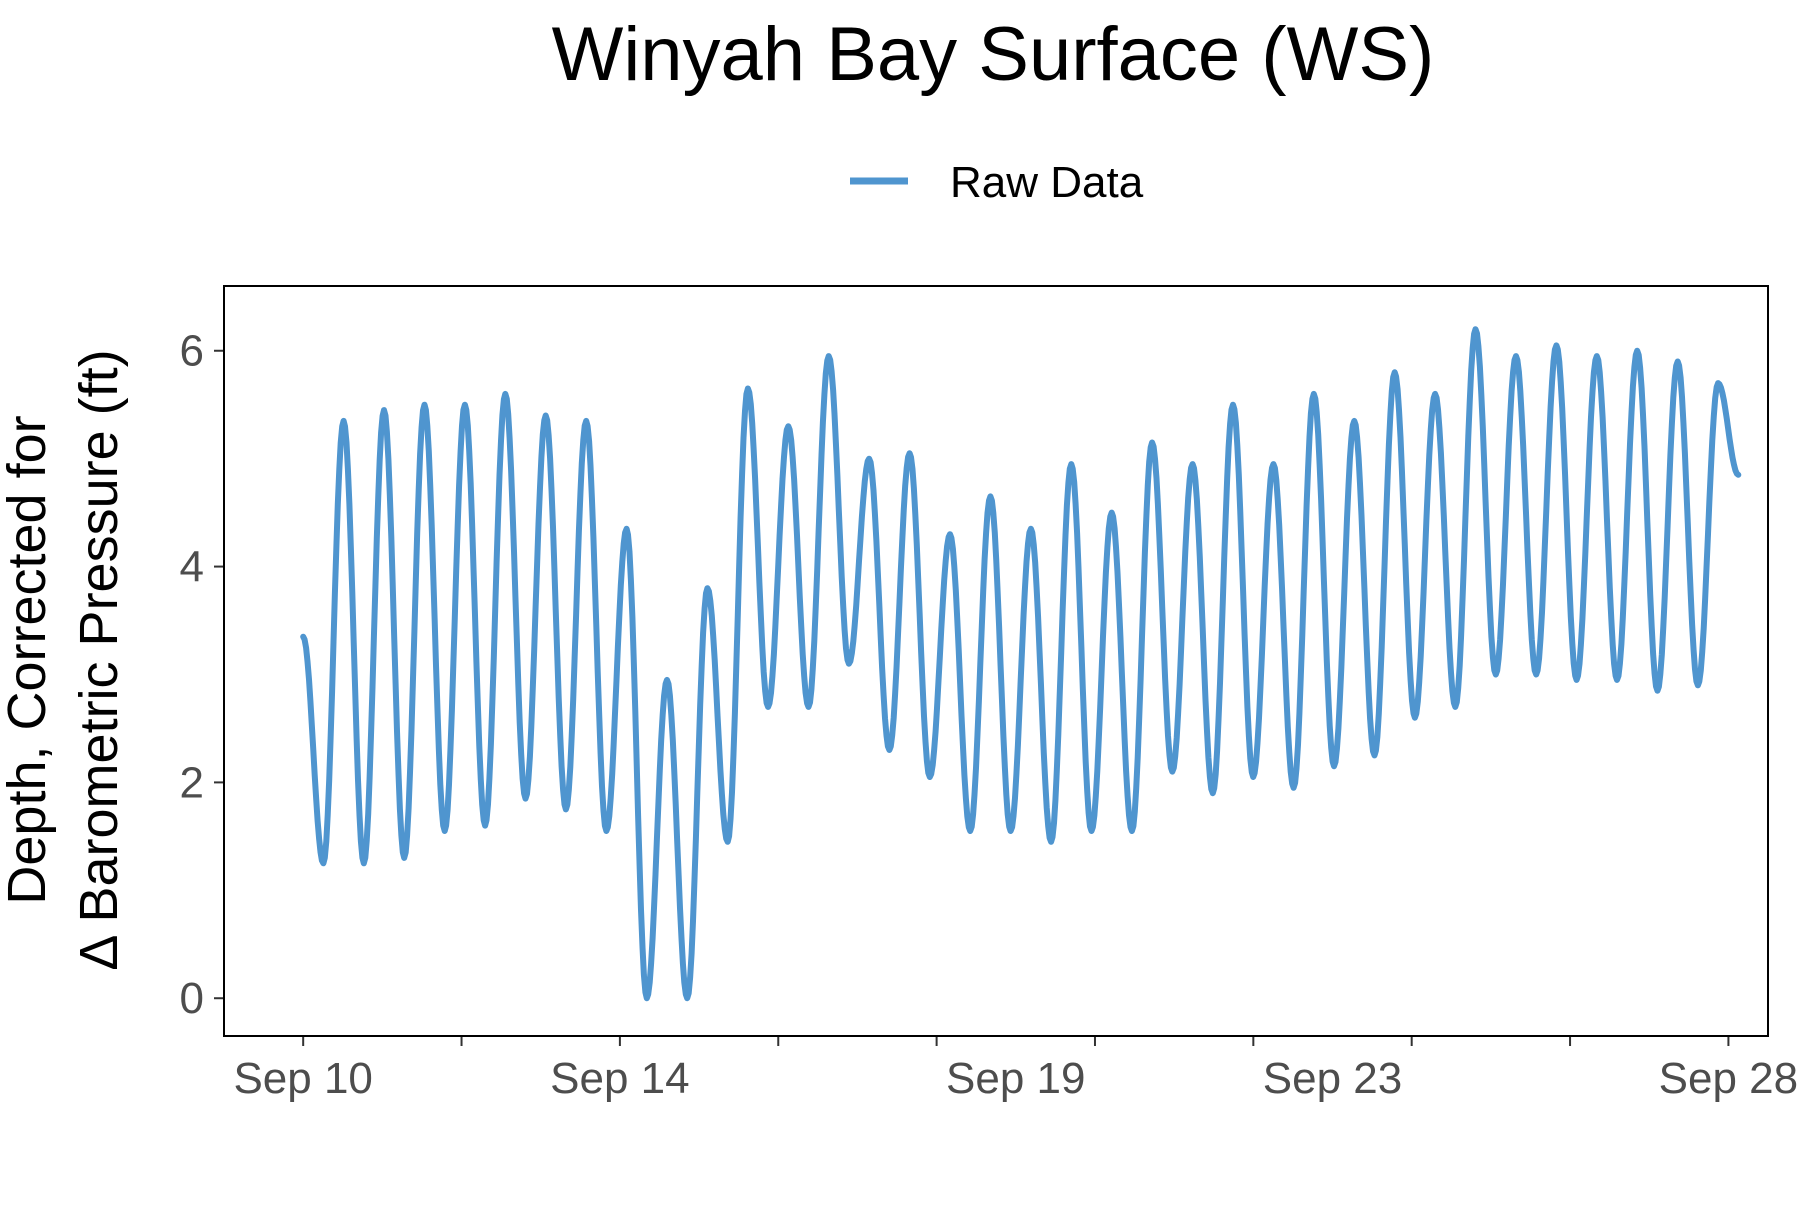  Describe the element at coordinates (1332, 1078) in the screenshot. I see `x-tick-label: Sep 23` at that location.